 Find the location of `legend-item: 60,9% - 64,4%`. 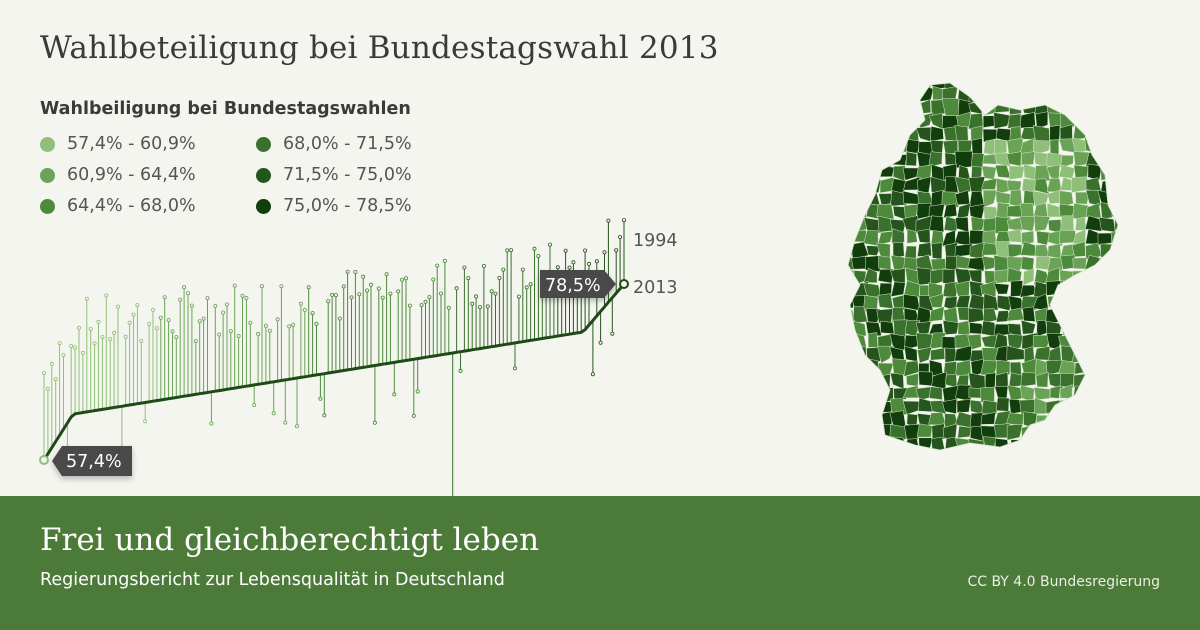

legend-item: 60,9% - 64,4% is located at coordinates (118, 175).